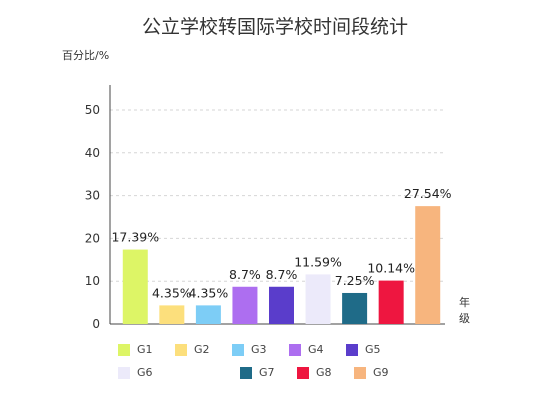 This screenshot has width=550, height=401. Describe the element at coordinates (135, 286) in the screenshot. I see `bar-g1` at that location.